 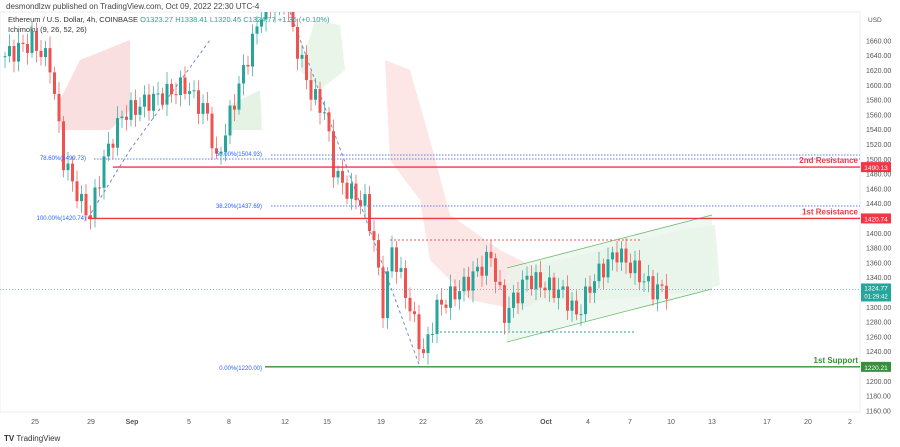 I want to click on y-tick-label: 1360.00, so click(x=878, y=263).